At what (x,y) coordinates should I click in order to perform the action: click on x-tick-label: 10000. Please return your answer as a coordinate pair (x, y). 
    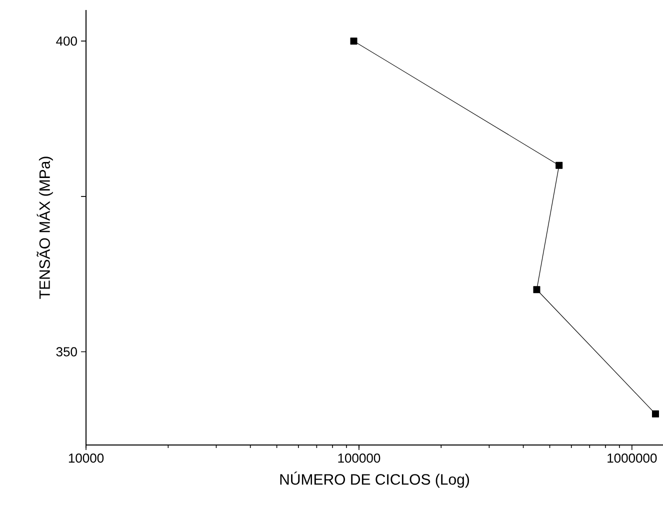
    Looking at the image, I should click on (86, 458).